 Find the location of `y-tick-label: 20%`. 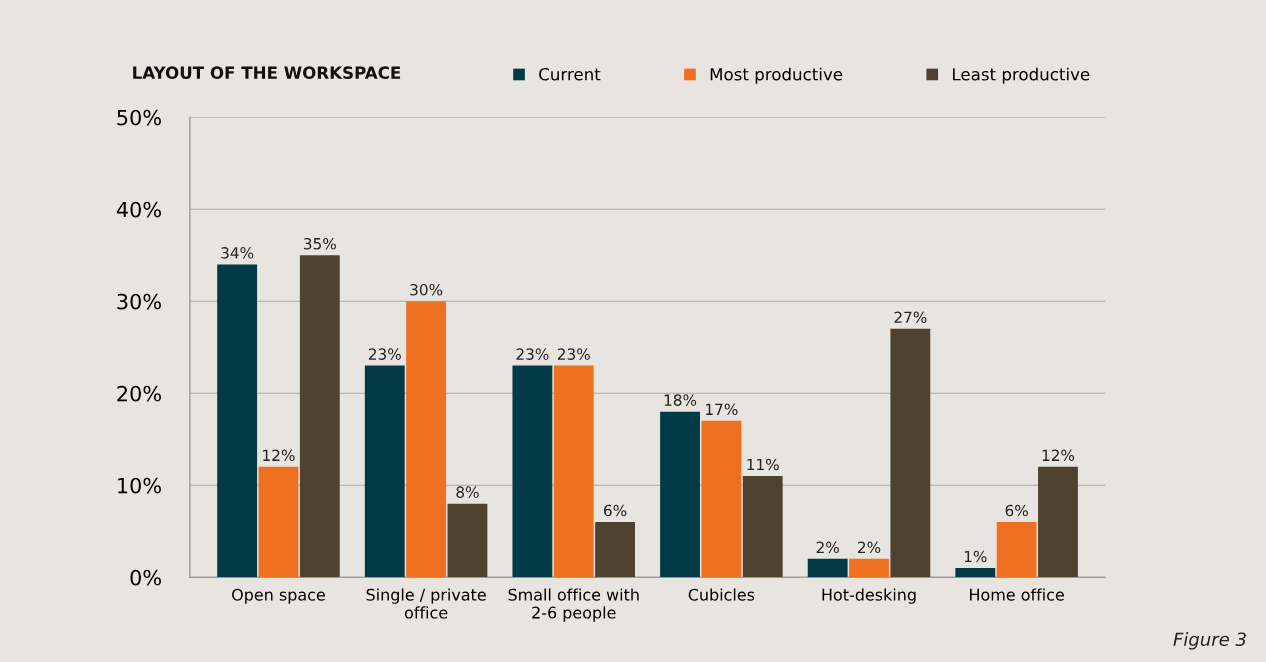

y-tick-label: 20% is located at coordinates (139, 393).